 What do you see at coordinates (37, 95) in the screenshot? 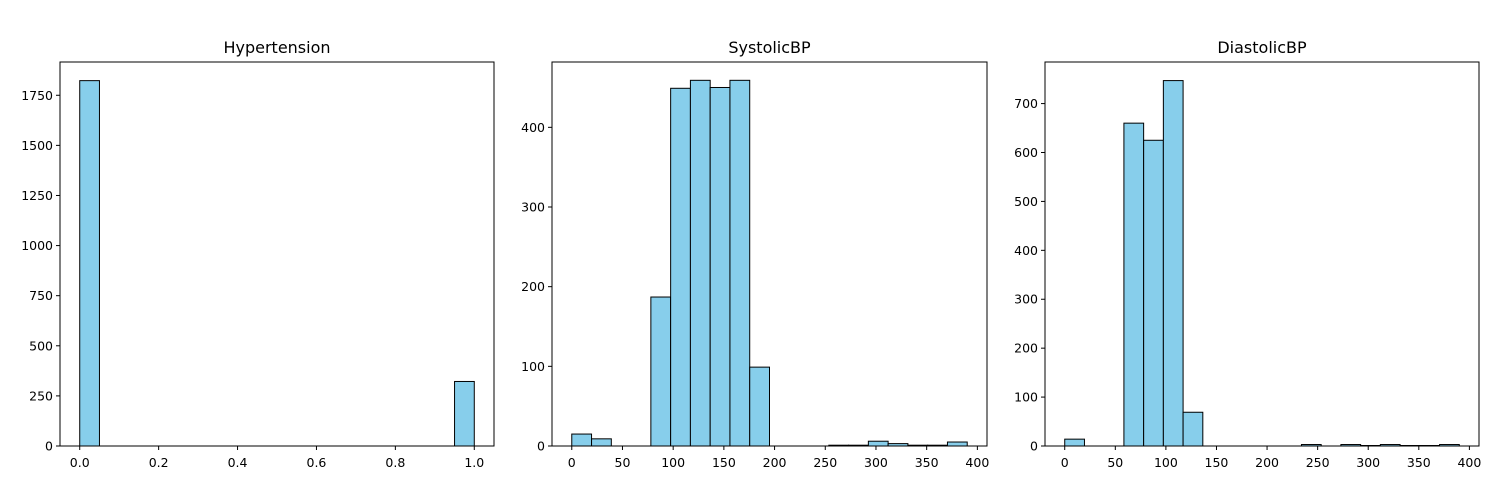
I see `y-tick-label: 1750` at bounding box center [37, 95].